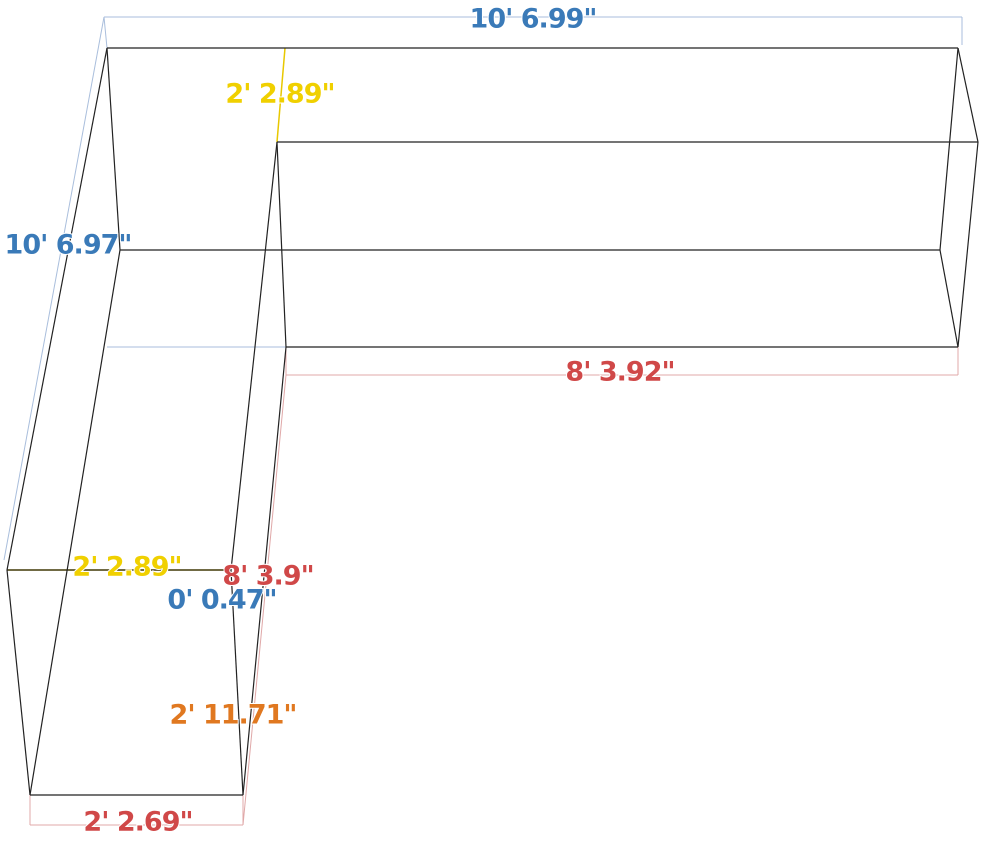  I want to click on dimension-label: 8' 3.92", so click(619, 372).